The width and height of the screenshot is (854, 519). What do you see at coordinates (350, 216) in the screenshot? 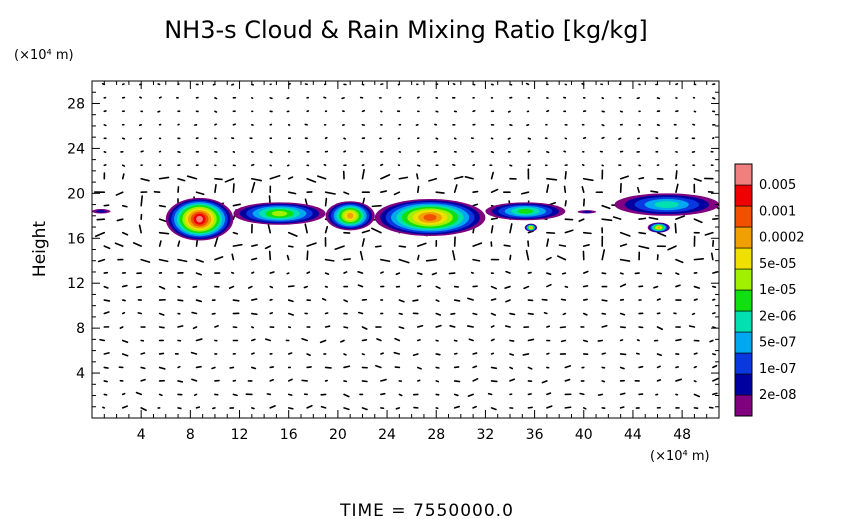
I see `cloud-layer` at bounding box center [350, 216].